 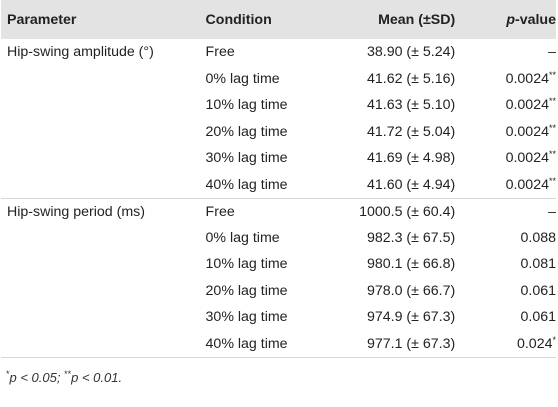 I want to click on p-value-number: 0.024, so click(x=534, y=343).